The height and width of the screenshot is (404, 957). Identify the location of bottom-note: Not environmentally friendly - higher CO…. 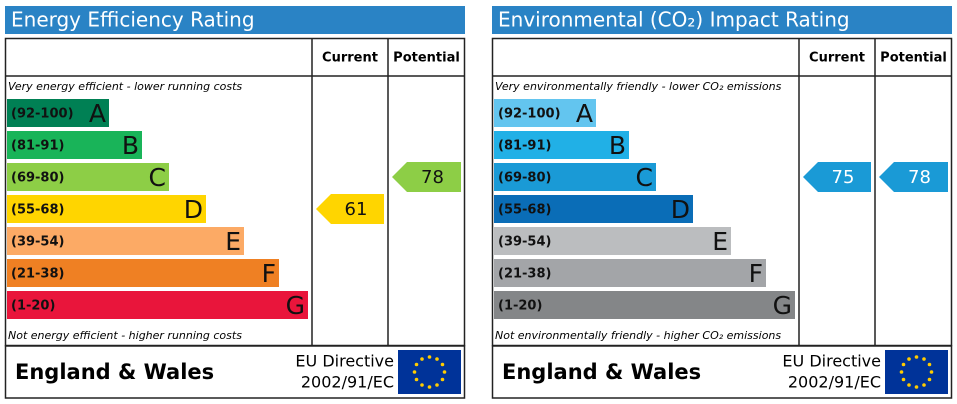
(638, 335).